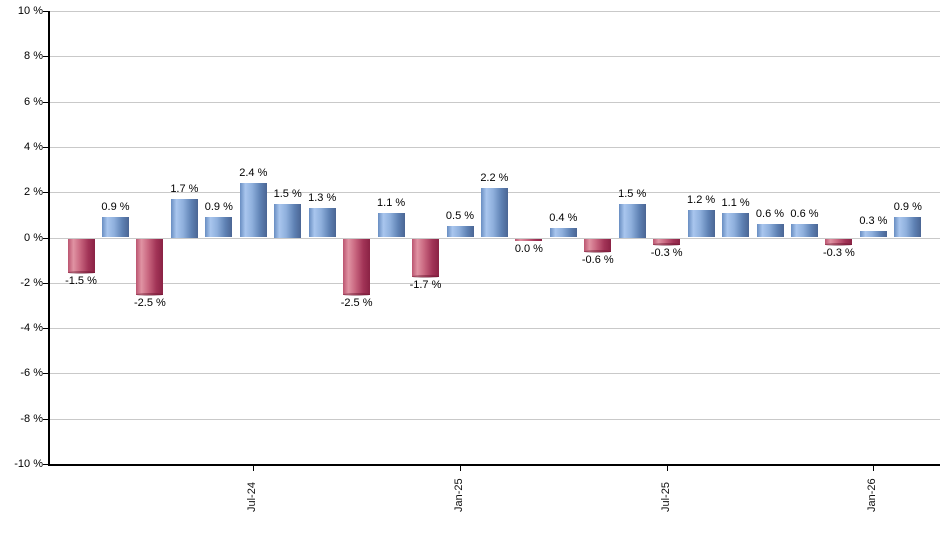 The height and width of the screenshot is (550, 940). I want to click on x-axis-label: Jan-25, so click(459, 495).